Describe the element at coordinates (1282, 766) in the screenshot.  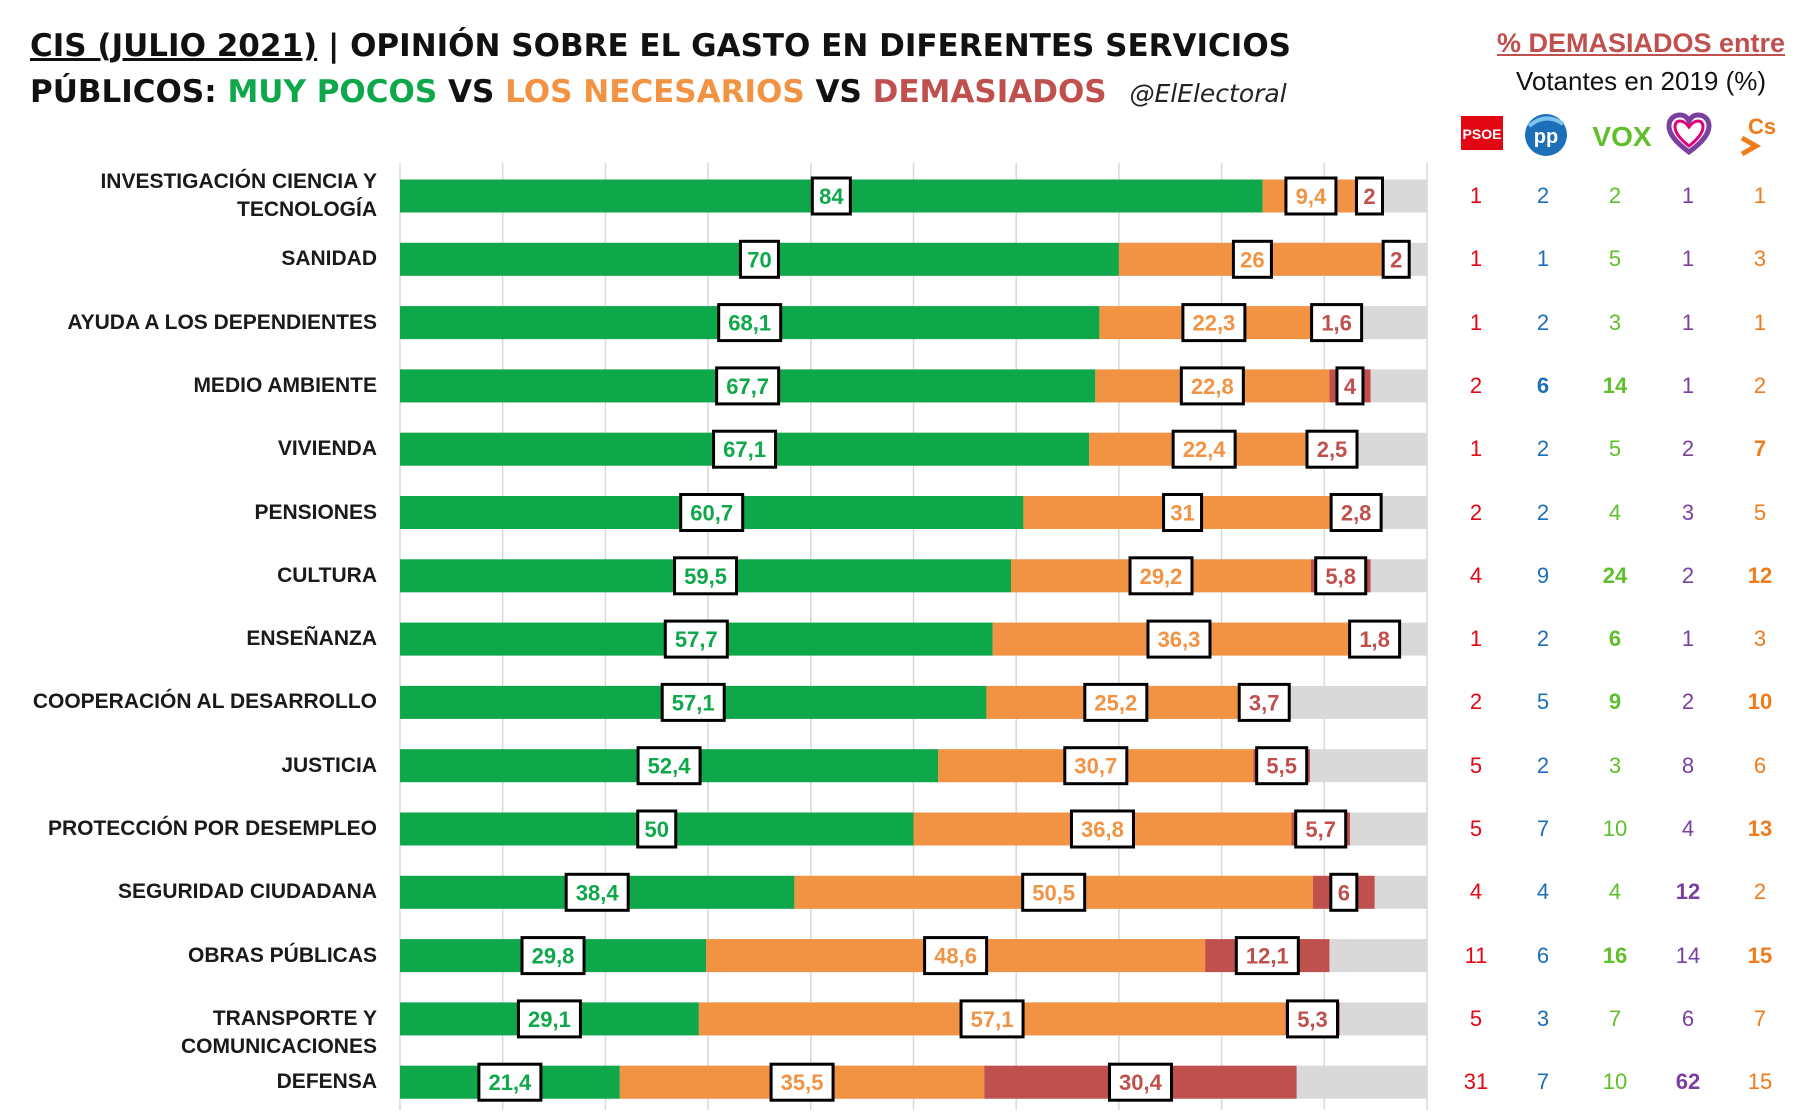
I see `data-label-demasiados: 5,5` at that location.